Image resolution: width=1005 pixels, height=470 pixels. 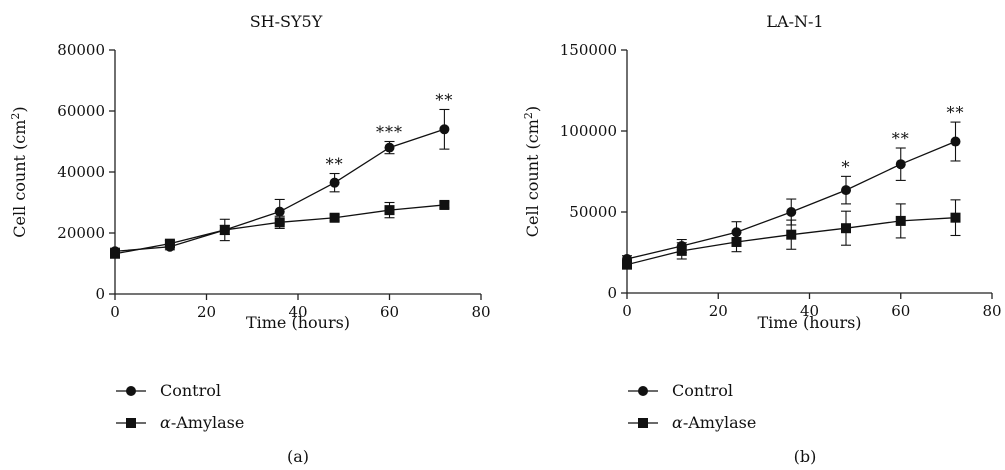 I want to click on chart-title: LA-N-1, so click(x=794, y=21).